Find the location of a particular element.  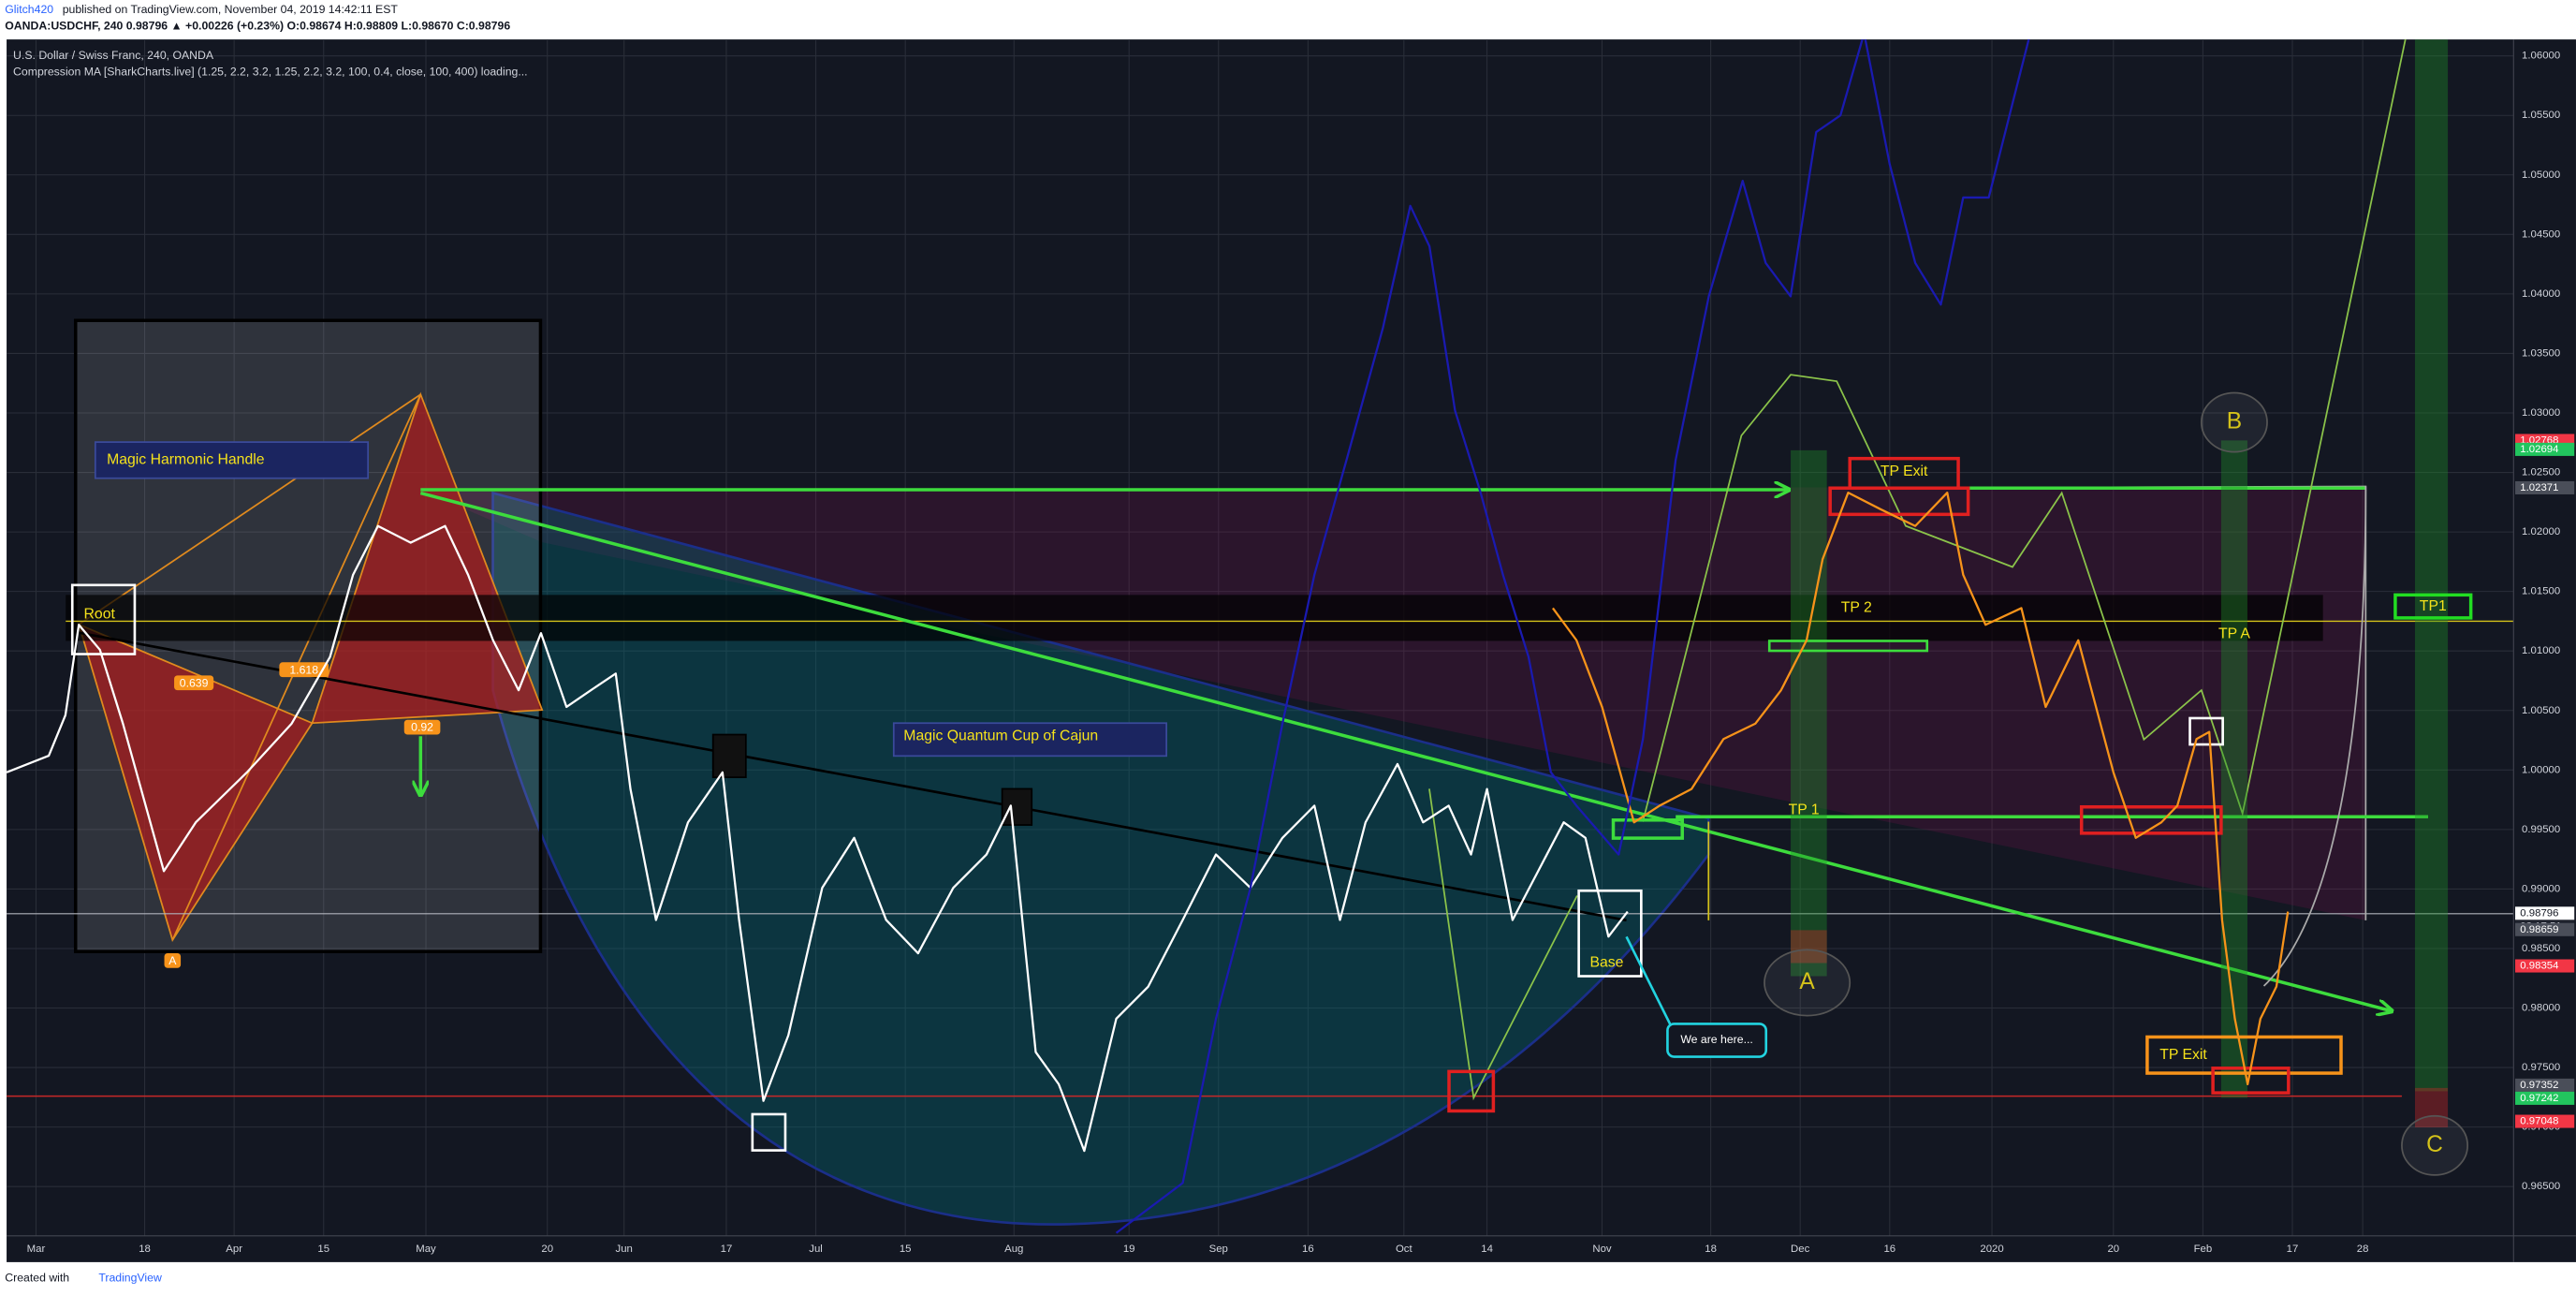

annotation: B is located at coordinates (2234, 421).